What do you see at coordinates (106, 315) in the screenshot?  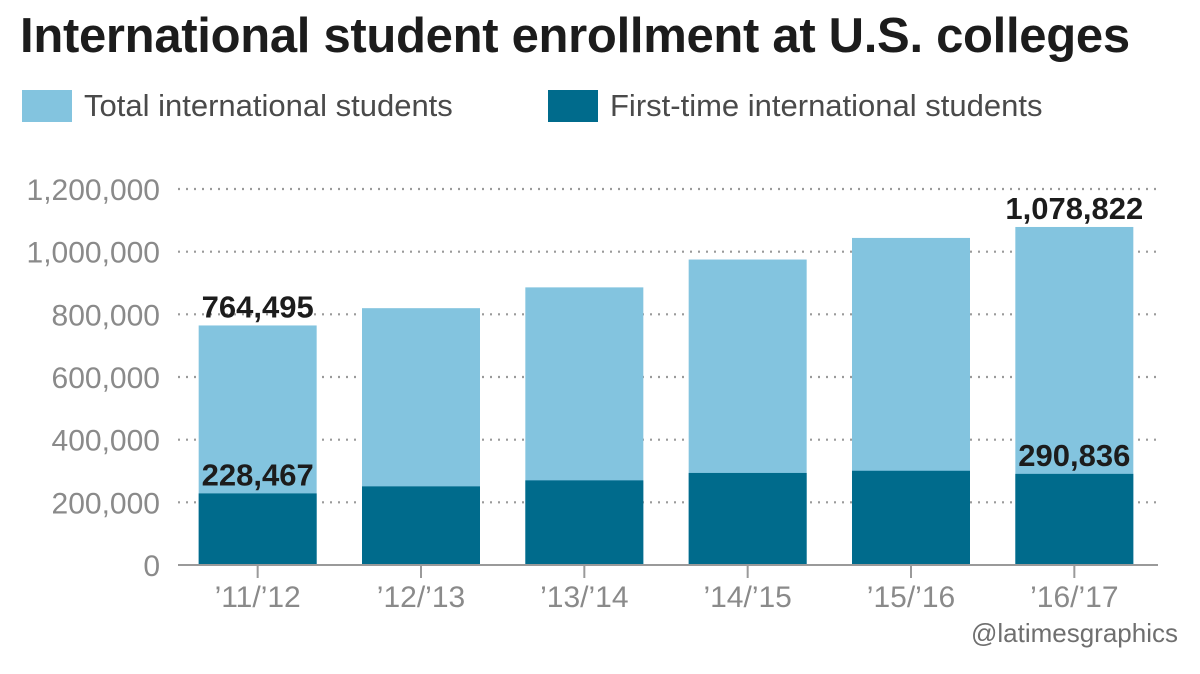 I see `y-tick-label: 800,000` at bounding box center [106, 315].